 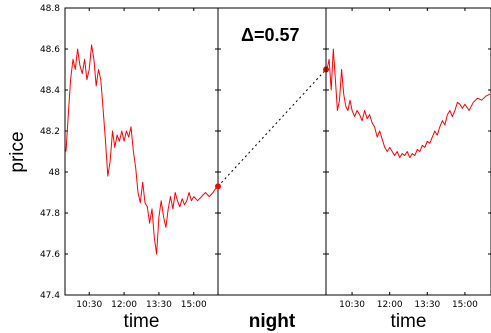 I want to click on y-tick-label: 48.4, so click(x=50, y=91).